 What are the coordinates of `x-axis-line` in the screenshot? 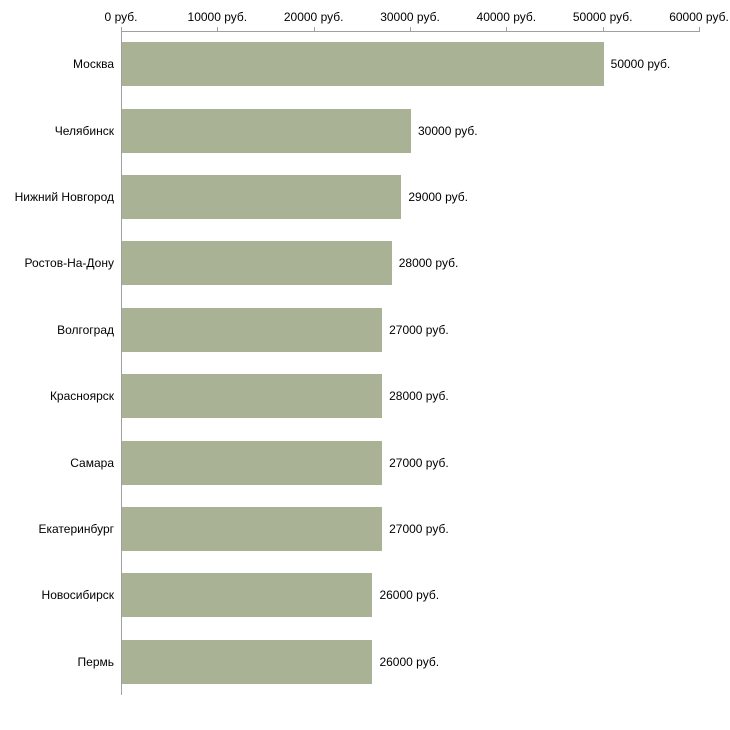 It's located at (410, 31).